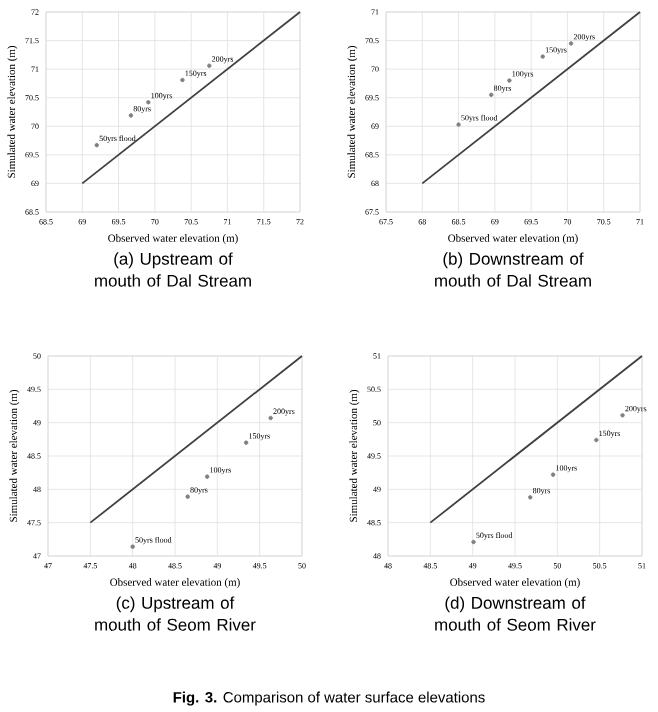 The height and width of the screenshot is (712, 658). What do you see at coordinates (515, 613) in the screenshot?
I see `text: (d) Downstream of mouth of Seom River` at bounding box center [515, 613].